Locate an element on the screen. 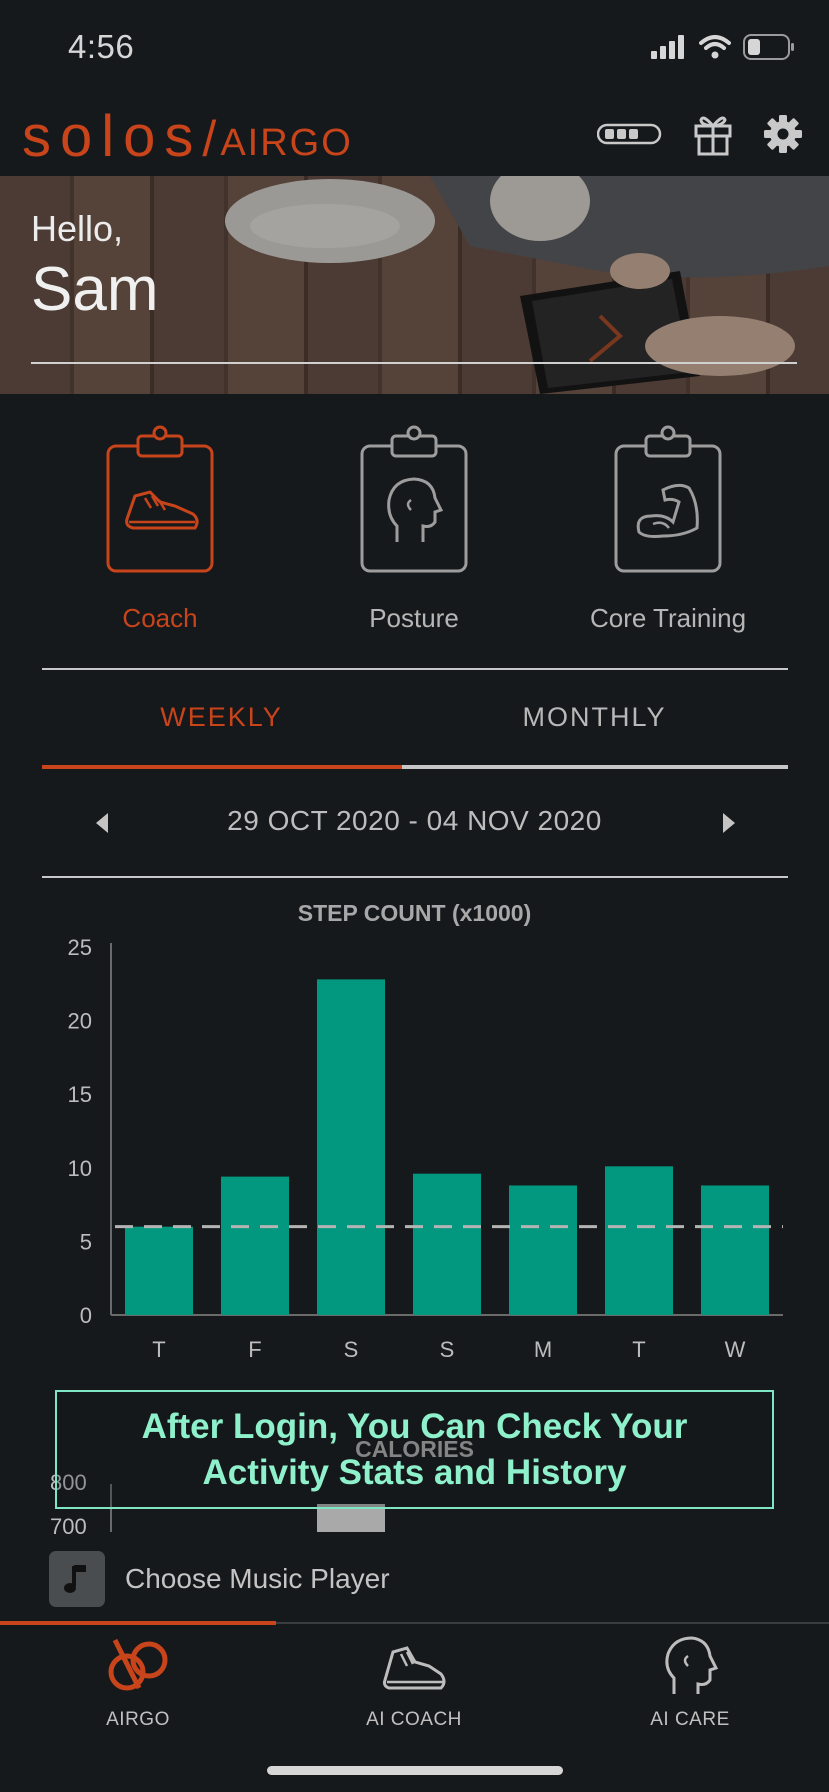 The width and height of the screenshot is (829, 1792). airgo-logo-icon is located at coordinates (138, 1664).